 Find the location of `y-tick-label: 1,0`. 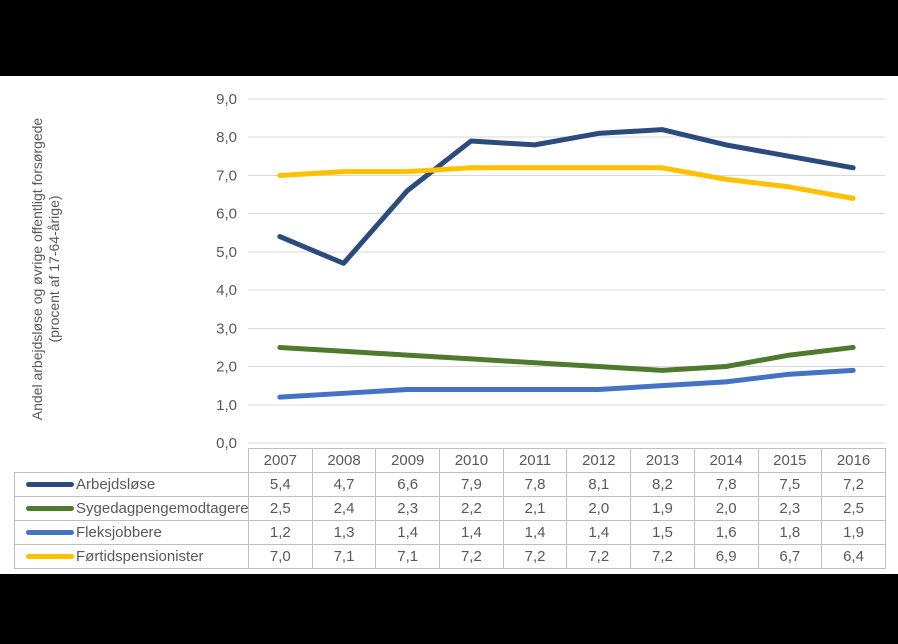

y-tick-label: 1,0 is located at coordinates (226, 405).